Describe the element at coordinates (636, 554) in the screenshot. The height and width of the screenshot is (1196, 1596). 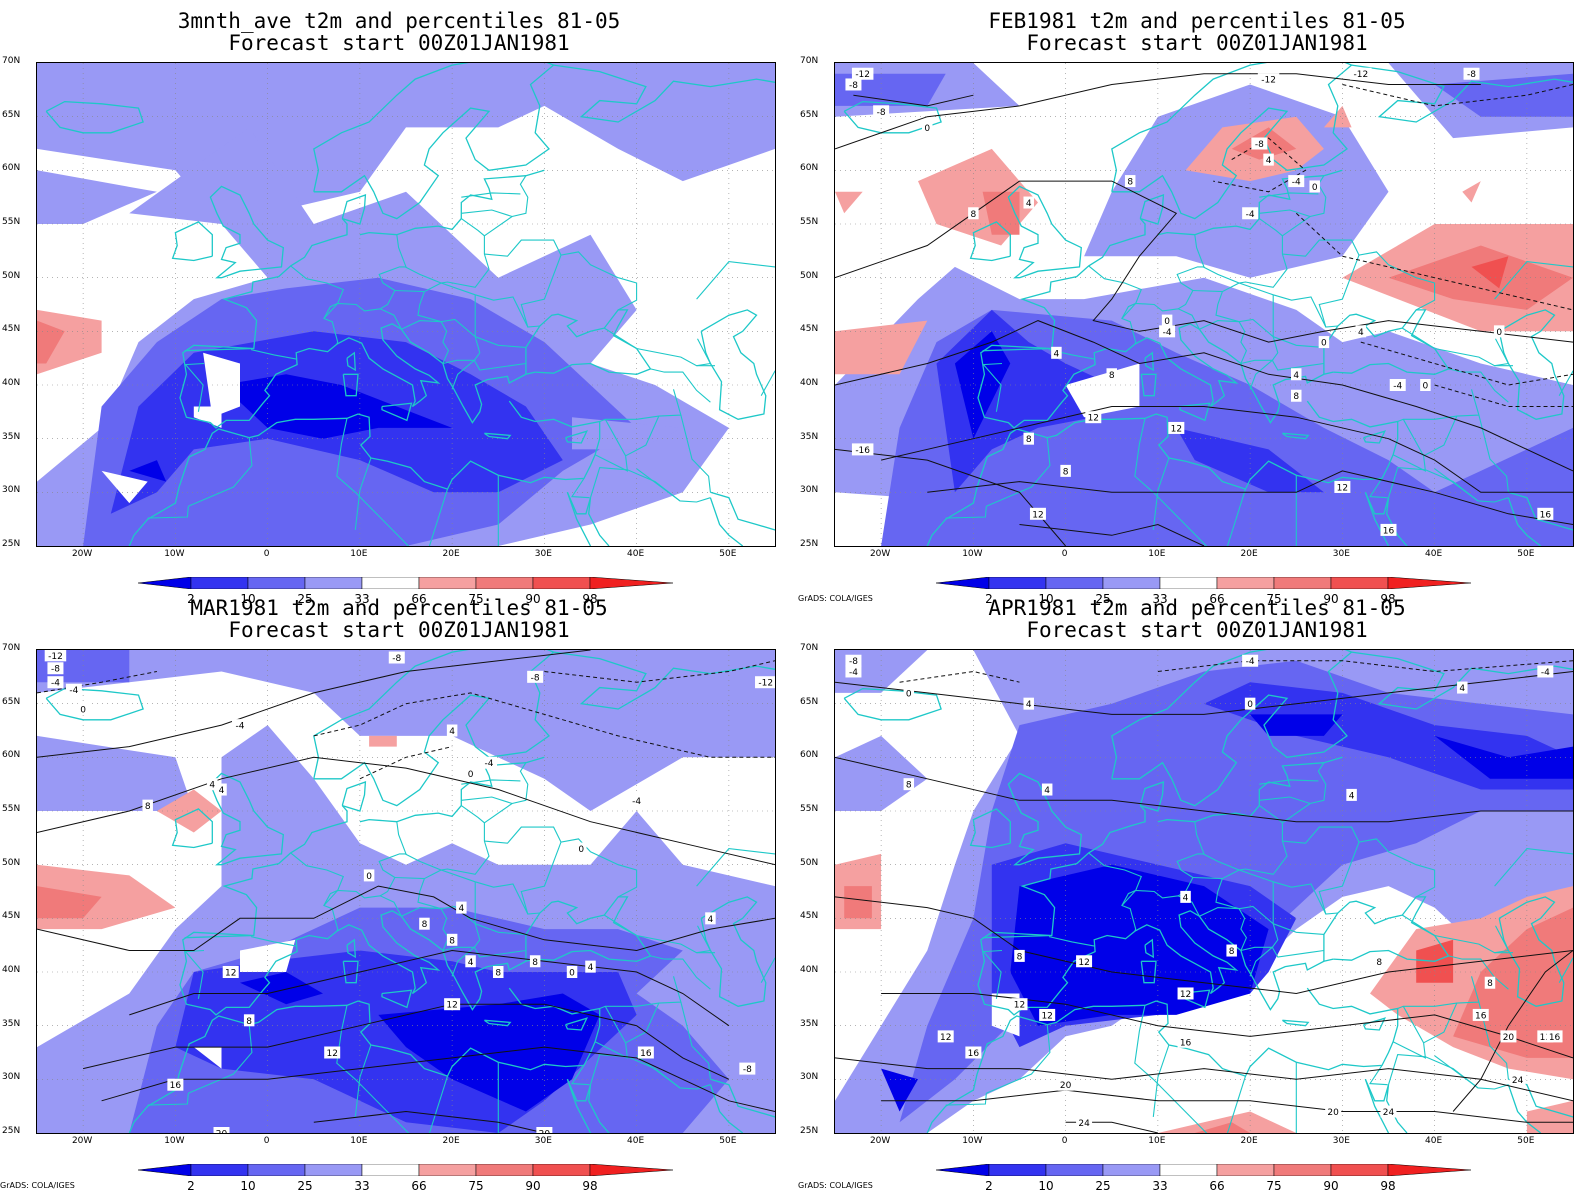
I see `lon-label: 40E` at that location.